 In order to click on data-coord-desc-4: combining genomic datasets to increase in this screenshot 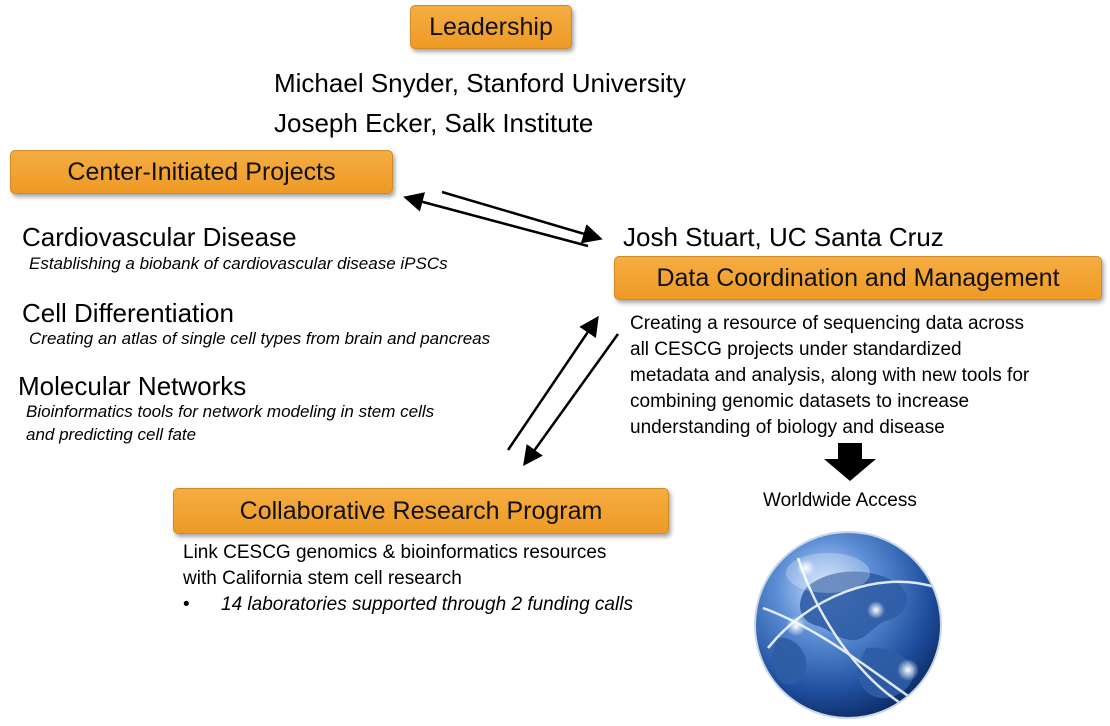, I will do `click(800, 401)`.